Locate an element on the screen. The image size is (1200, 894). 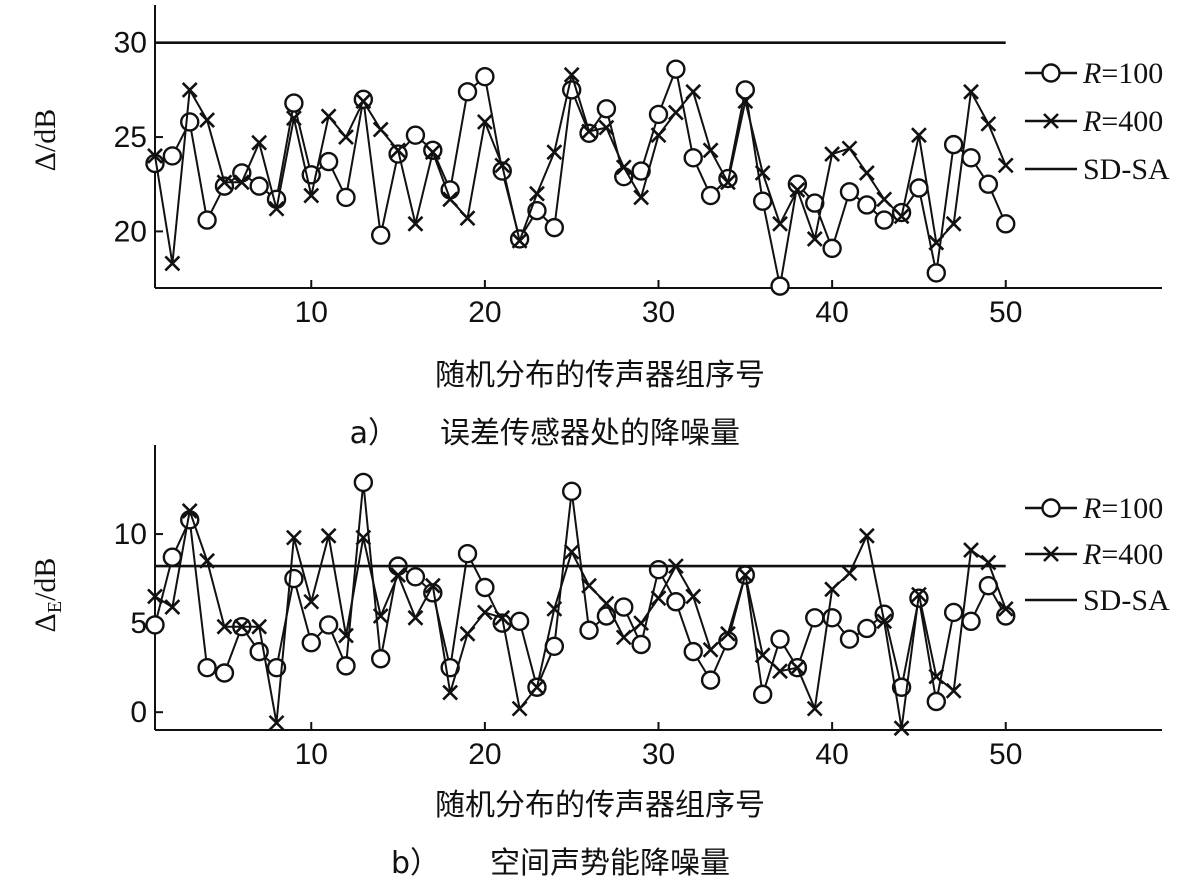
chart-a-x-tick-label: 10 is located at coordinates (311, 312).